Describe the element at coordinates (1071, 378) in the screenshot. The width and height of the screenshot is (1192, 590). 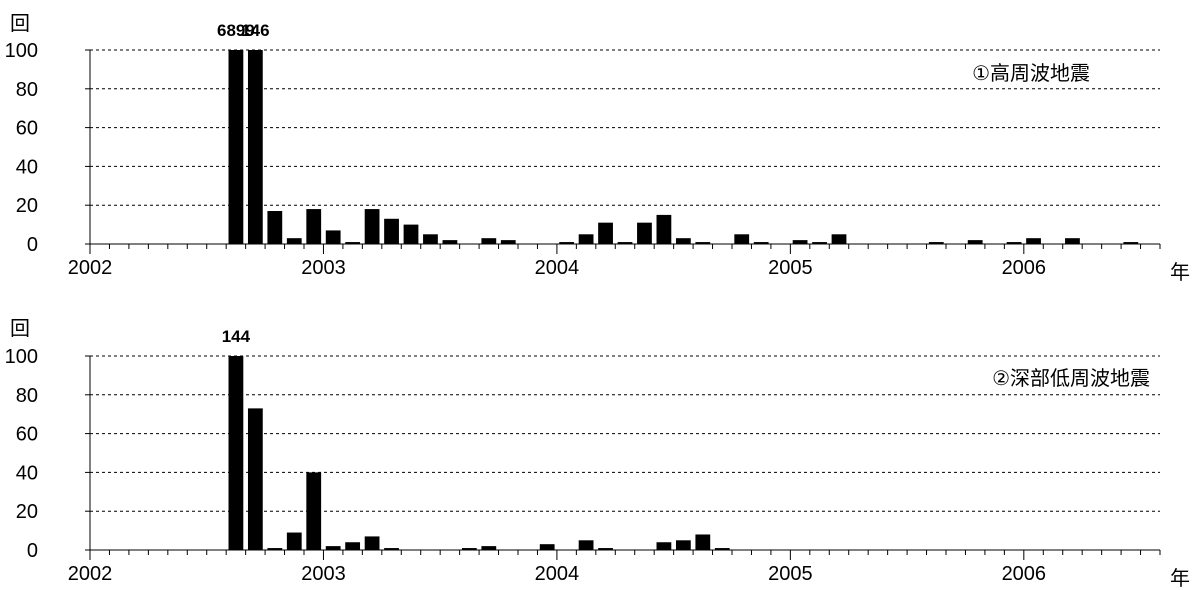
I see `chart-title: ②深部低周波地震` at that location.